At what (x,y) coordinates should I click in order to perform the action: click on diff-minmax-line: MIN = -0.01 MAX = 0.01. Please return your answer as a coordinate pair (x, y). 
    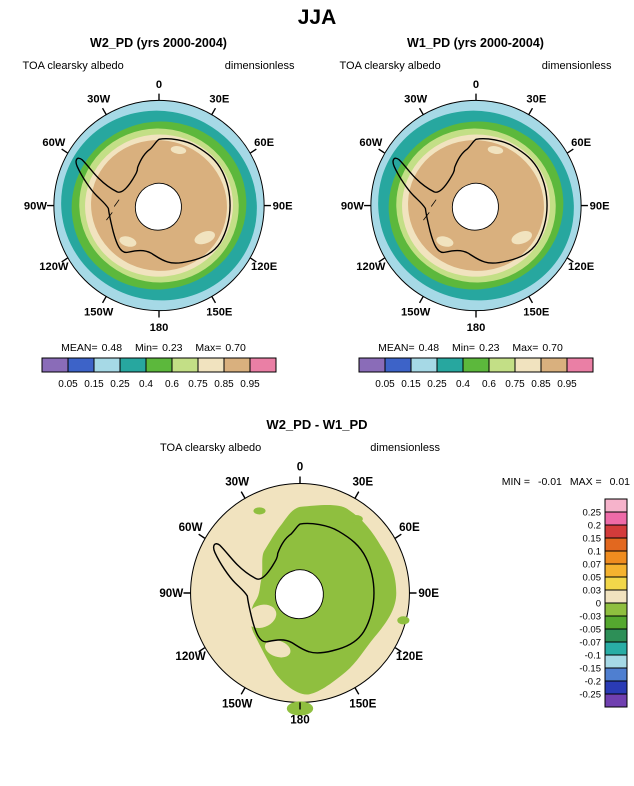
    Looking at the image, I should click on (563, 482).